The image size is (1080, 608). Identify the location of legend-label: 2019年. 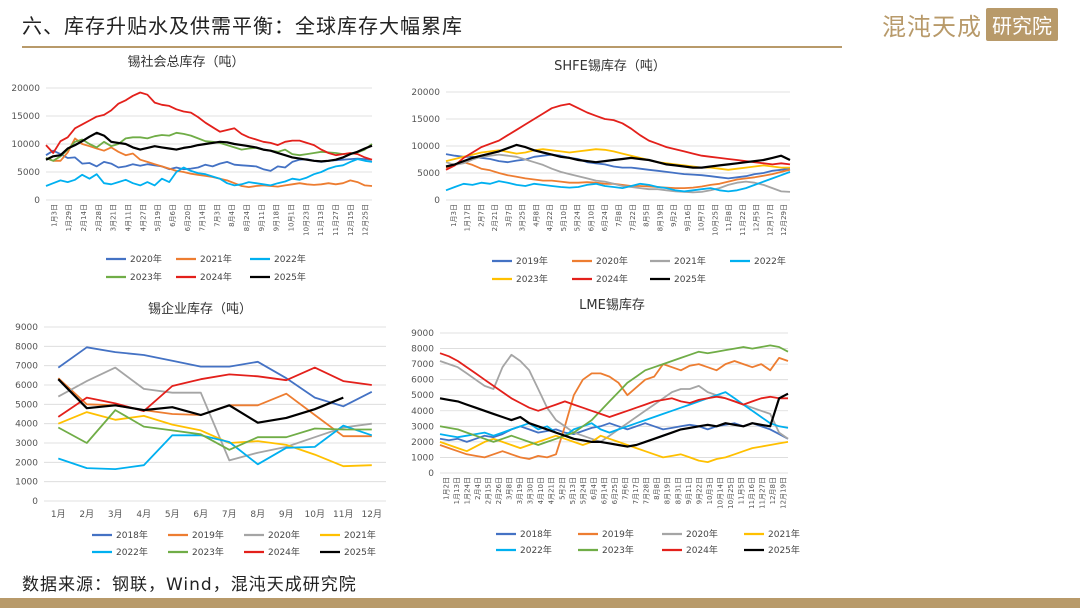
(532, 261).